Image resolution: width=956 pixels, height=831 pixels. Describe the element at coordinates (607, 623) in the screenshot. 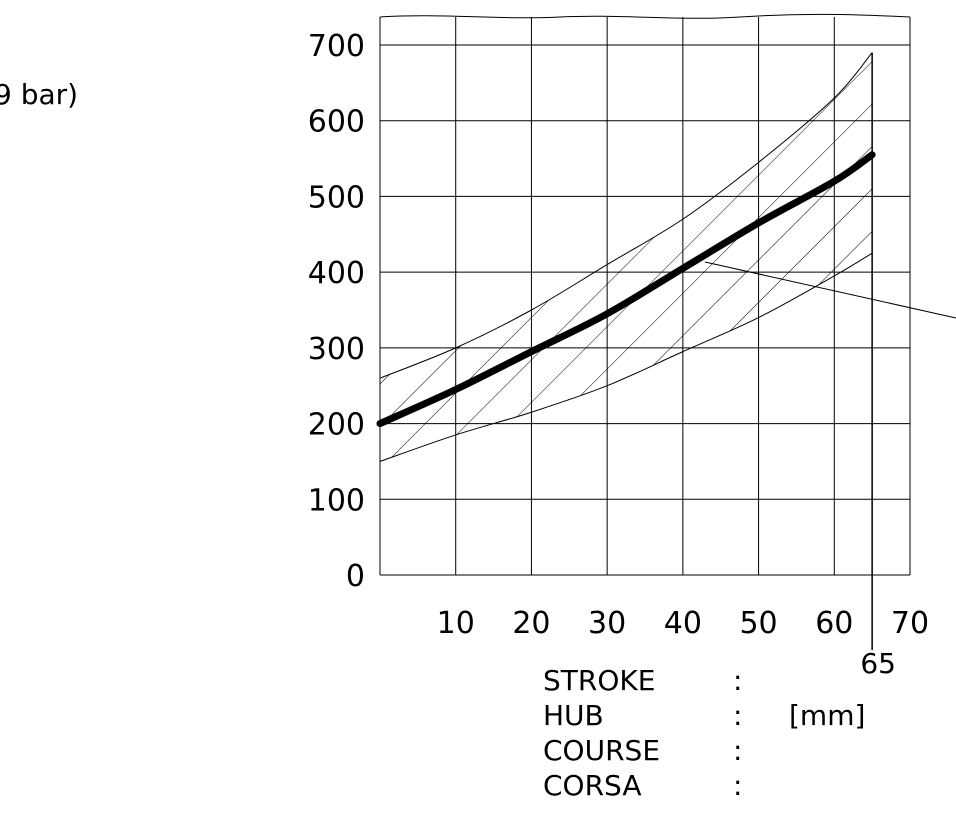

I see `x-tick-label: 30` at that location.